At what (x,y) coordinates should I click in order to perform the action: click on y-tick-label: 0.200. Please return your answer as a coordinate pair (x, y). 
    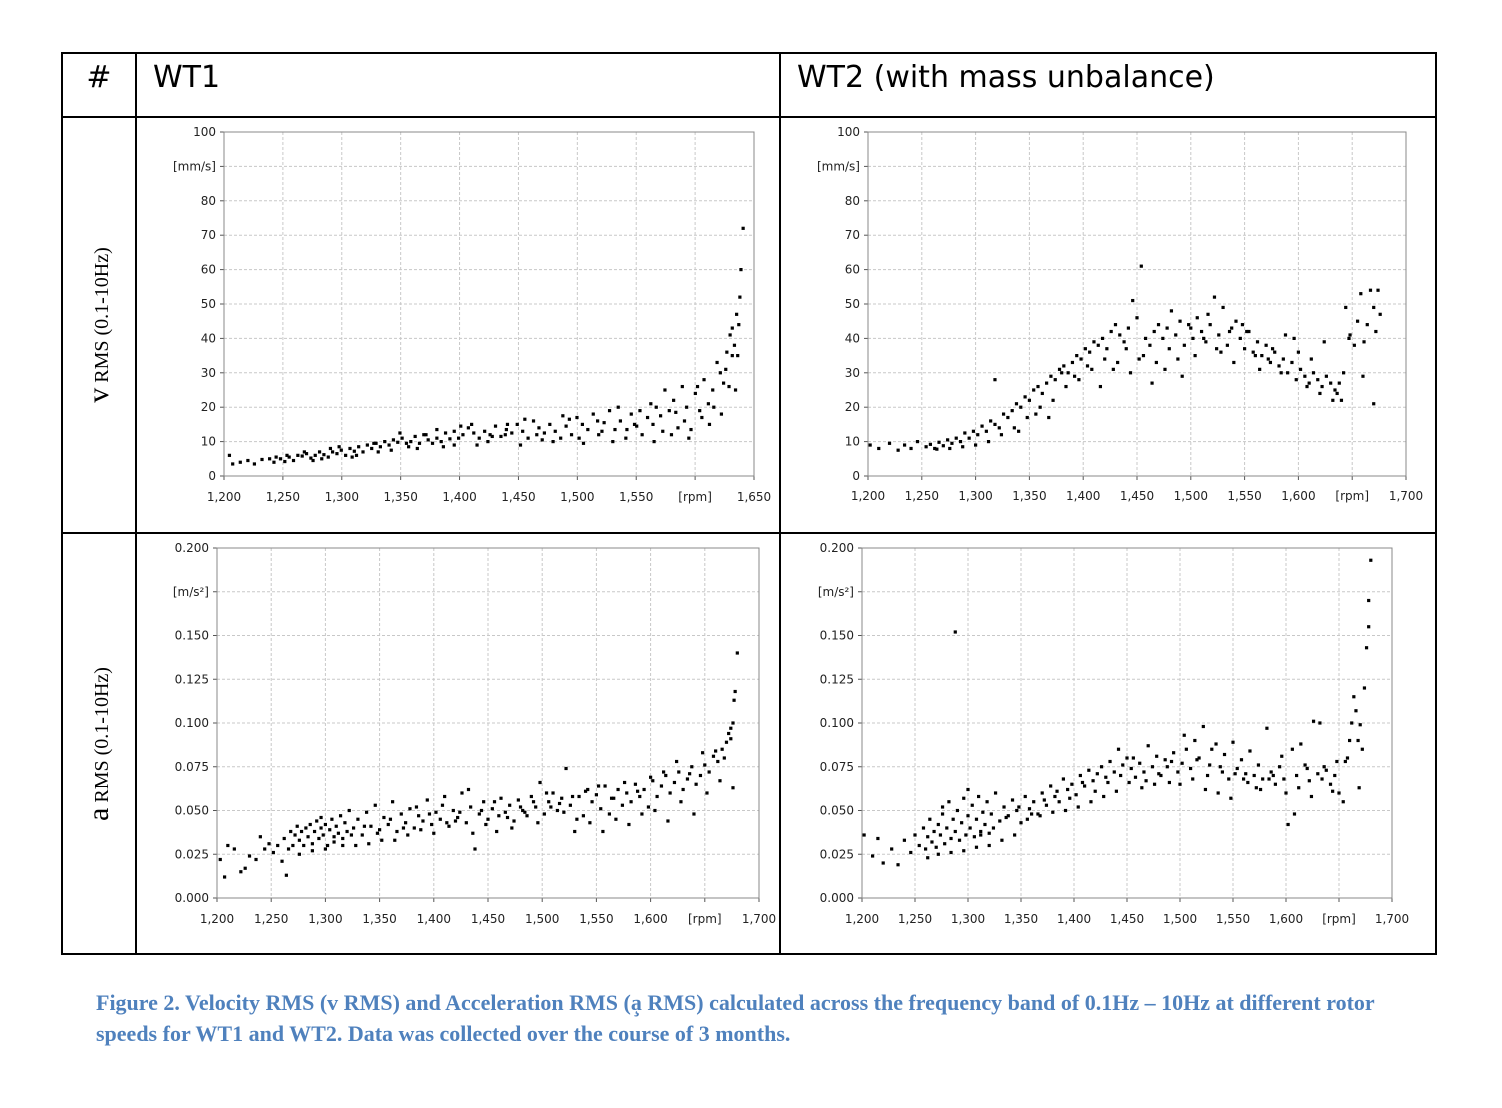
    Looking at the image, I should click on (837, 548).